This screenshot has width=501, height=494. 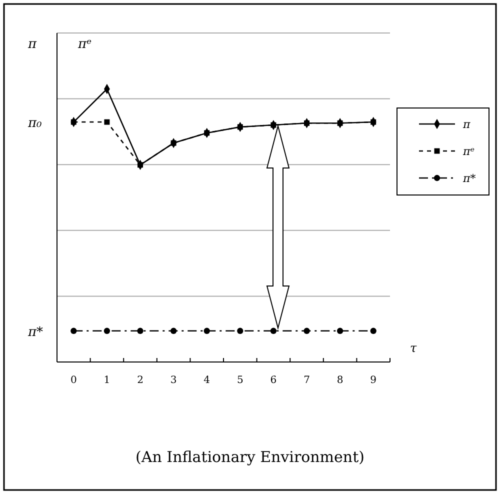 What do you see at coordinates (466, 124) in the screenshot?
I see `legend-label: π` at bounding box center [466, 124].